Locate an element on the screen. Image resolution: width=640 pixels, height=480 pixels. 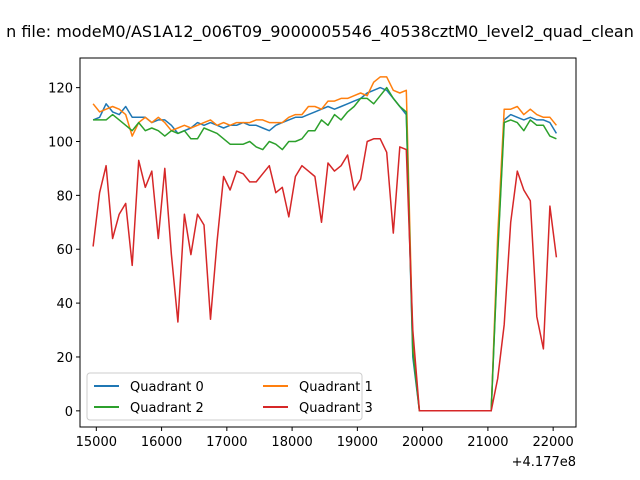
y-tick-label: 60 is located at coordinates (64, 250).